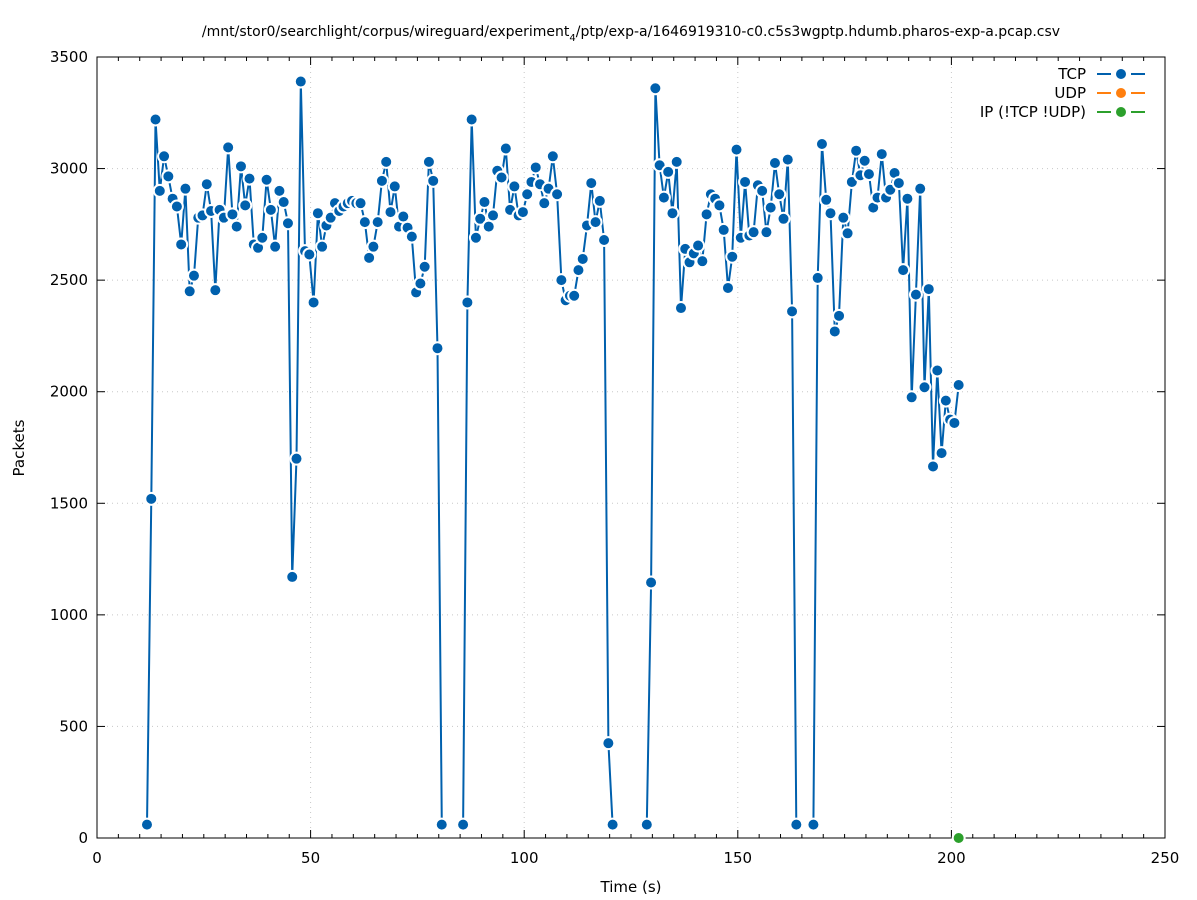 This screenshot has width=1197, height=900. I want to click on legend-label: IP (!TCP !UDP), so click(1033, 112).